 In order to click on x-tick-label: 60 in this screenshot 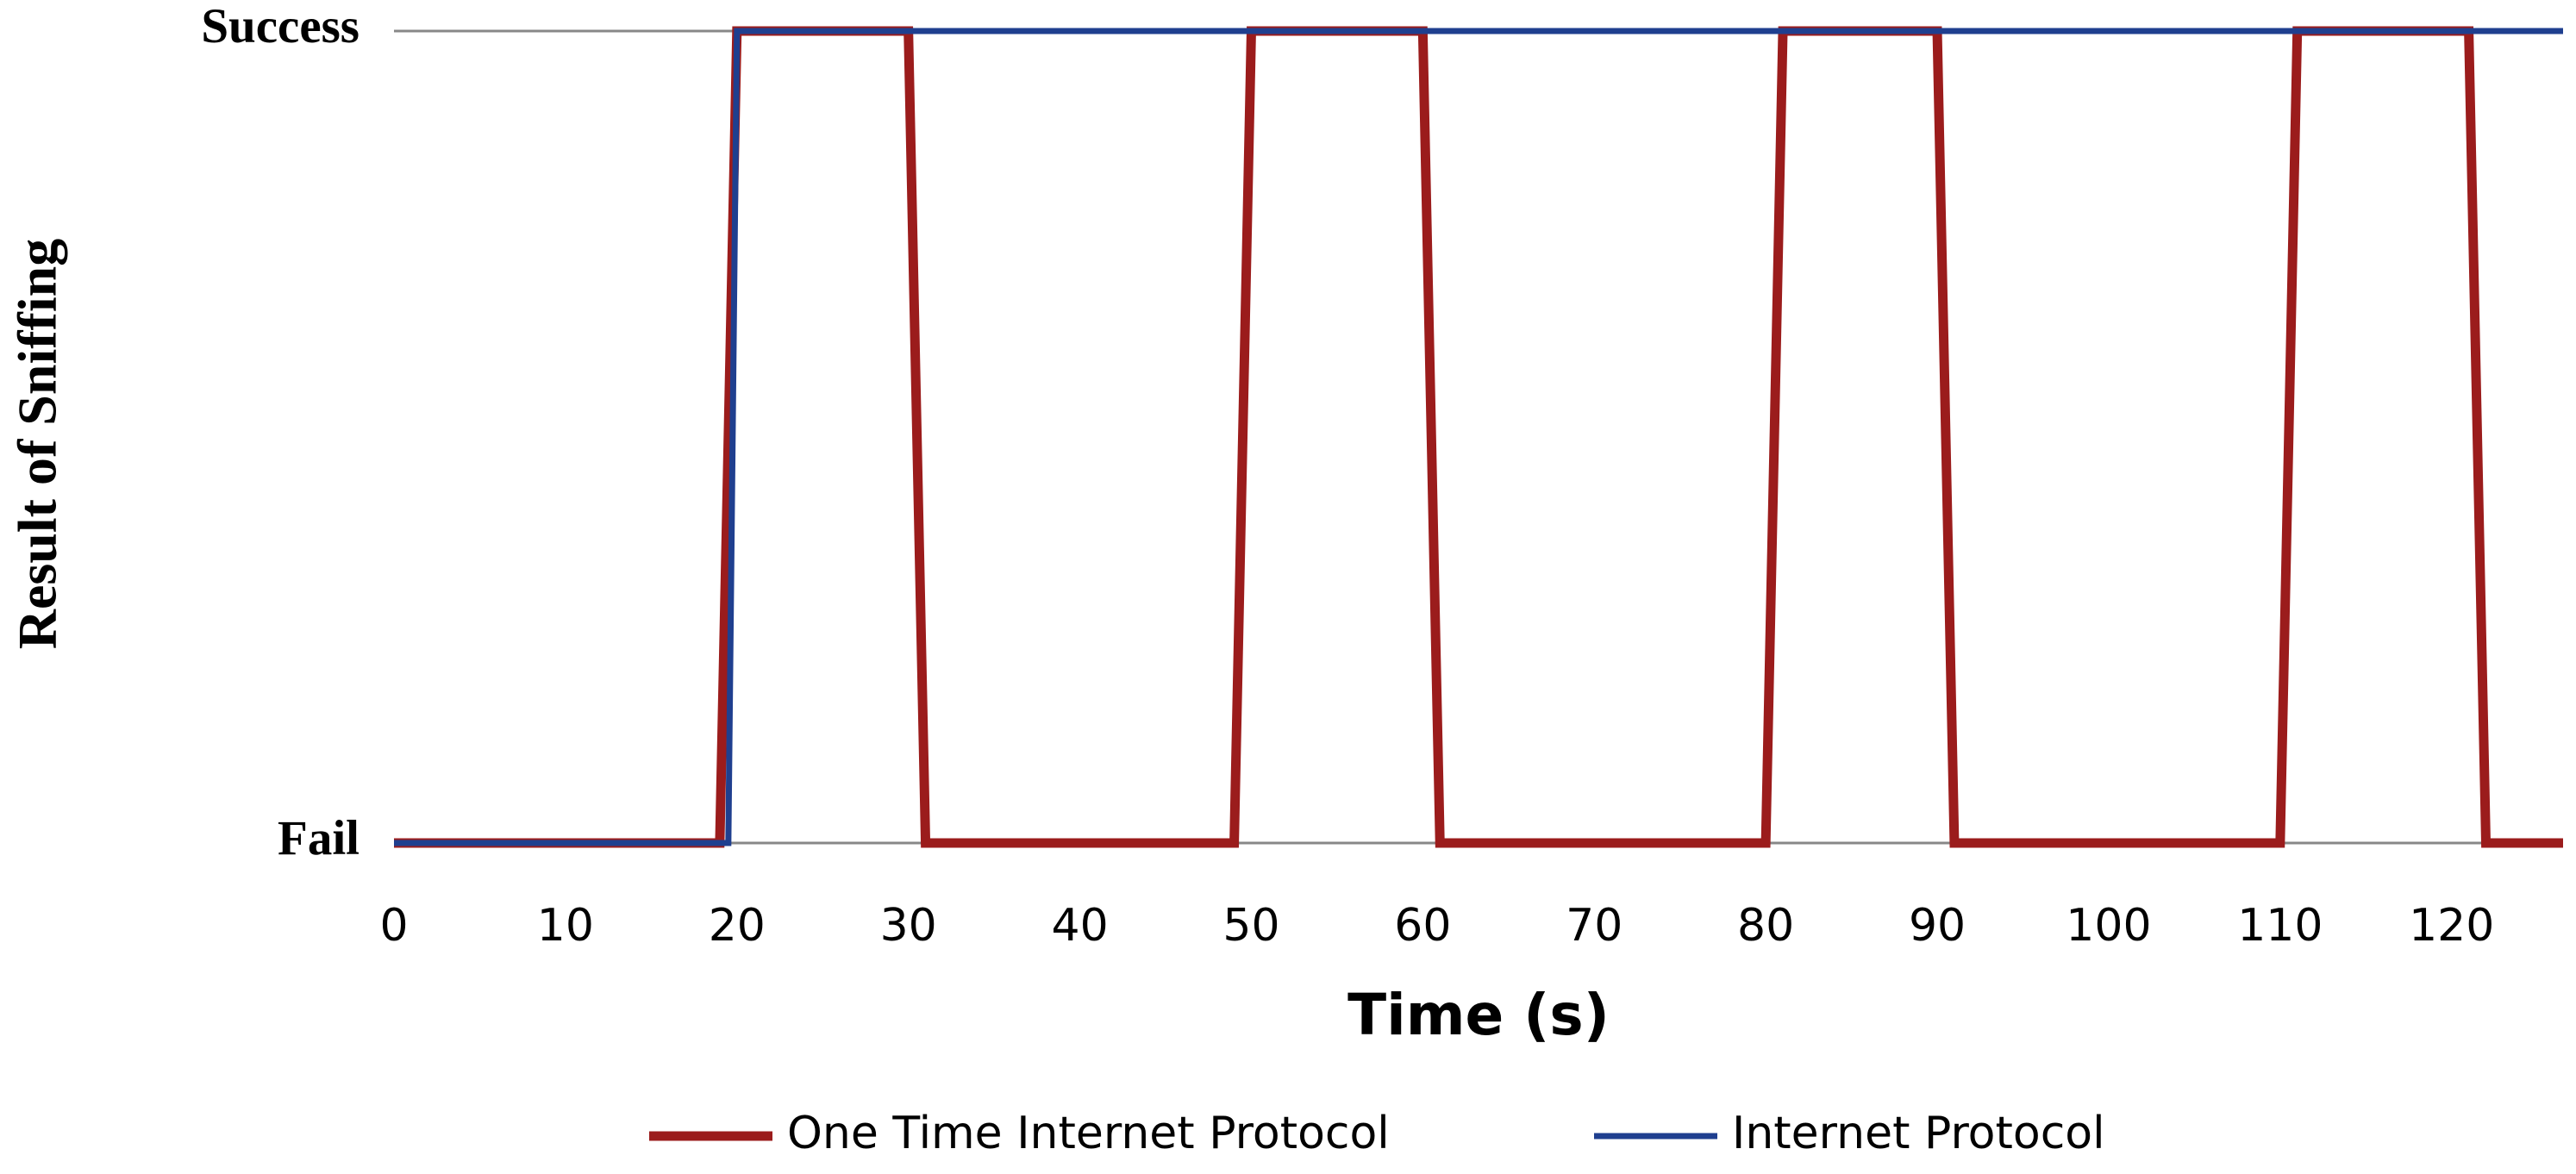, I will do `click(1423, 926)`.